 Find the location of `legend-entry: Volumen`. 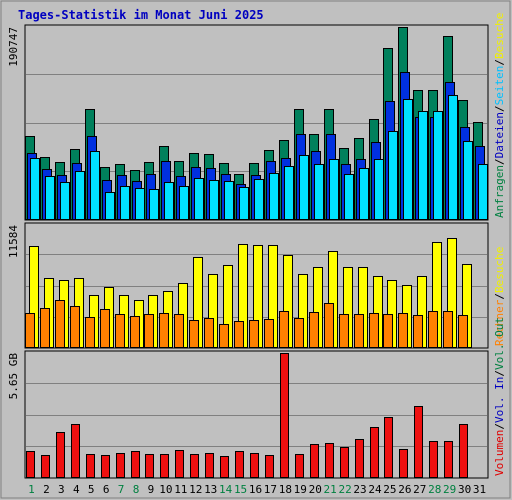

legend-entry: Volumen is located at coordinates (499, 453).